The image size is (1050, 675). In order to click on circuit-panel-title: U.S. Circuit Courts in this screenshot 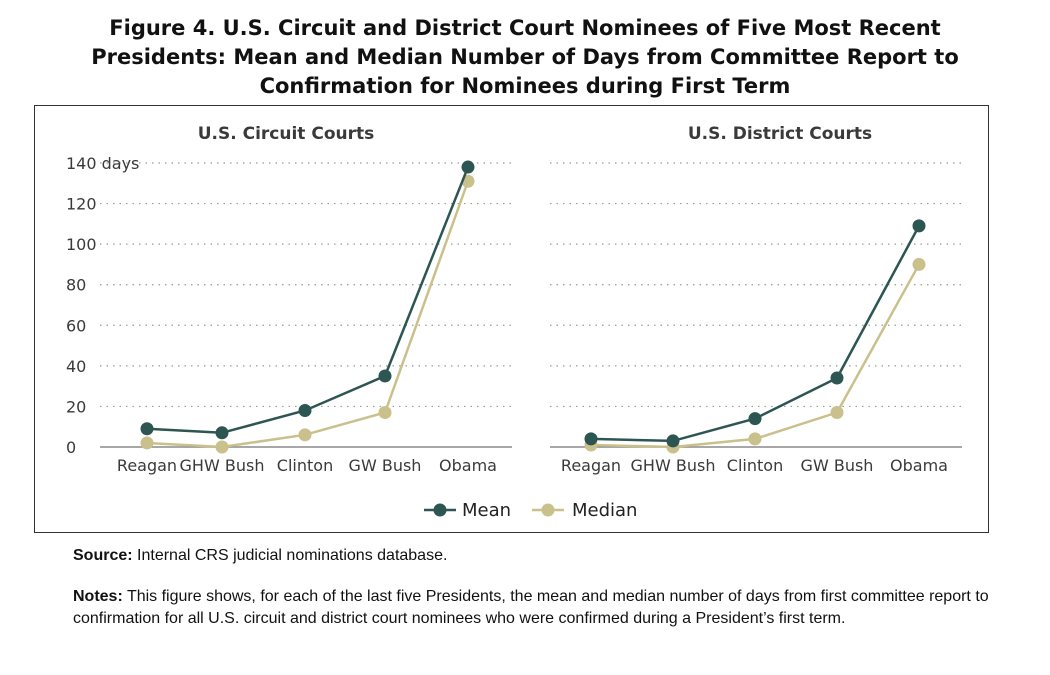, I will do `click(286, 134)`.